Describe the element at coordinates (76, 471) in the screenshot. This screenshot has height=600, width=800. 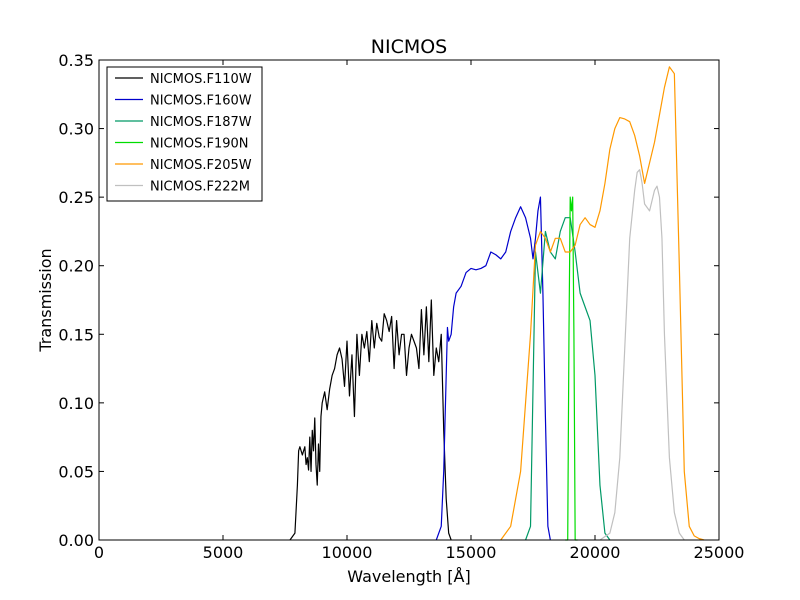
I see `y-tick-label: 0.05` at that location.